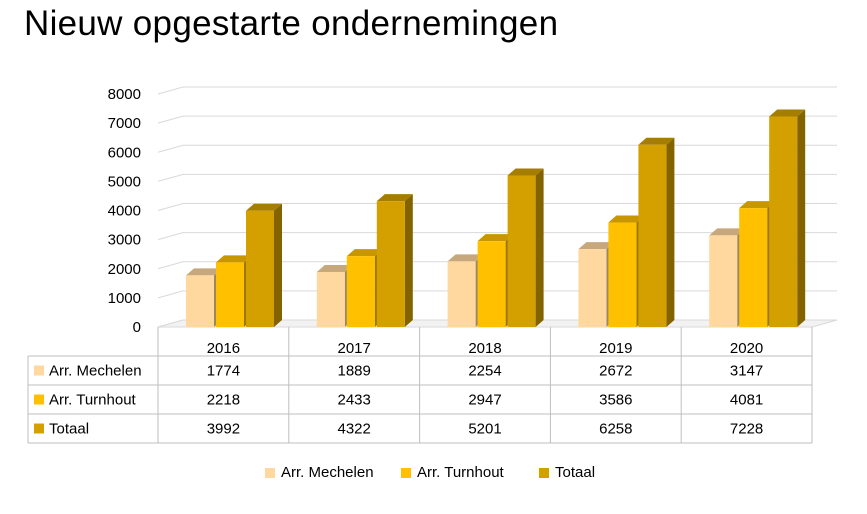 The width and height of the screenshot is (867, 514). I want to click on x-tick-label: 2018, so click(484, 348).